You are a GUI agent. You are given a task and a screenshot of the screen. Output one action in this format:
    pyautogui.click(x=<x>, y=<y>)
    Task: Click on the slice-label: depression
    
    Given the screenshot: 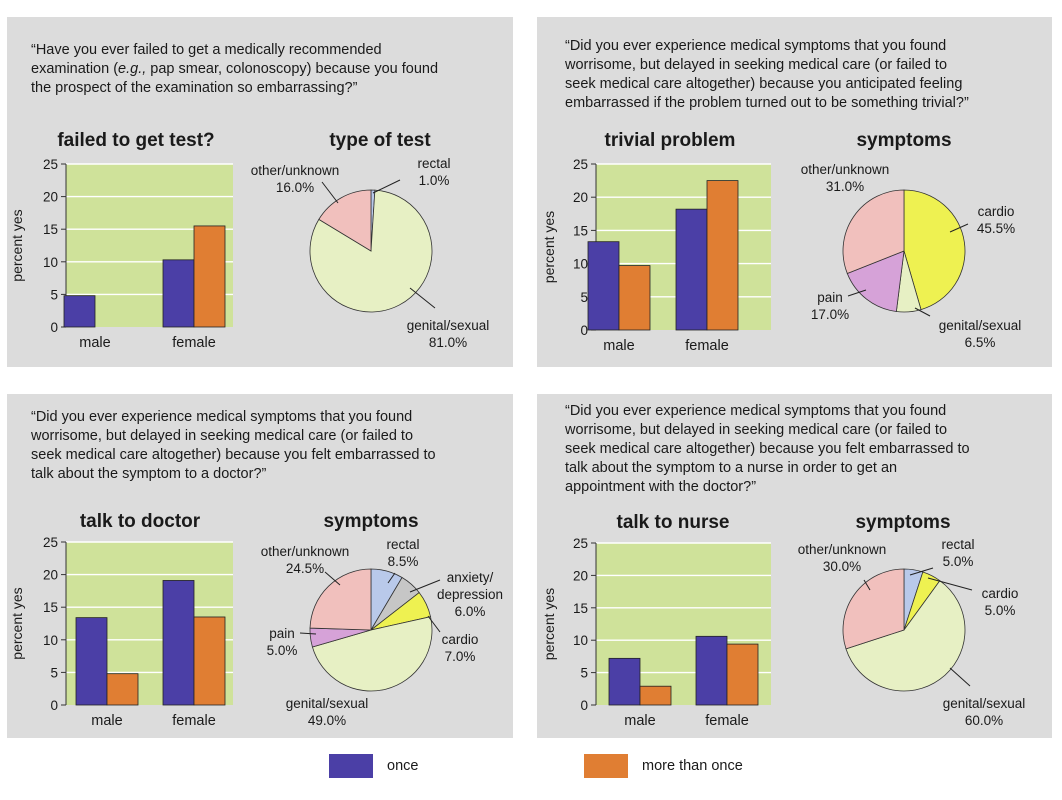 What is the action you would take?
    pyautogui.click(x=470, y=594)
    